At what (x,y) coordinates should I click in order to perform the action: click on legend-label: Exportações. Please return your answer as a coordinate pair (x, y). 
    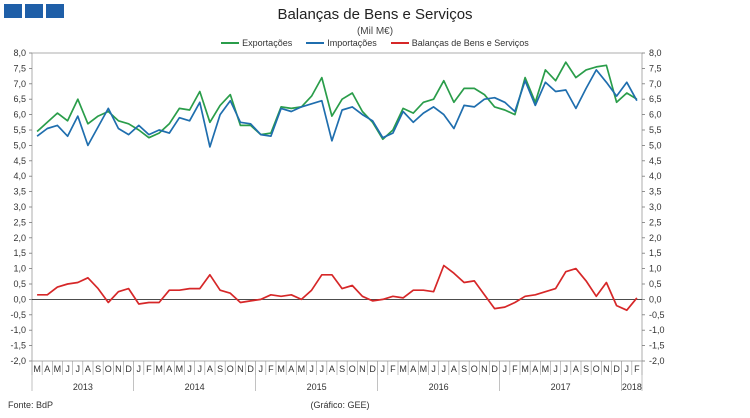
    Looking at the image, I should click on (267, 43).